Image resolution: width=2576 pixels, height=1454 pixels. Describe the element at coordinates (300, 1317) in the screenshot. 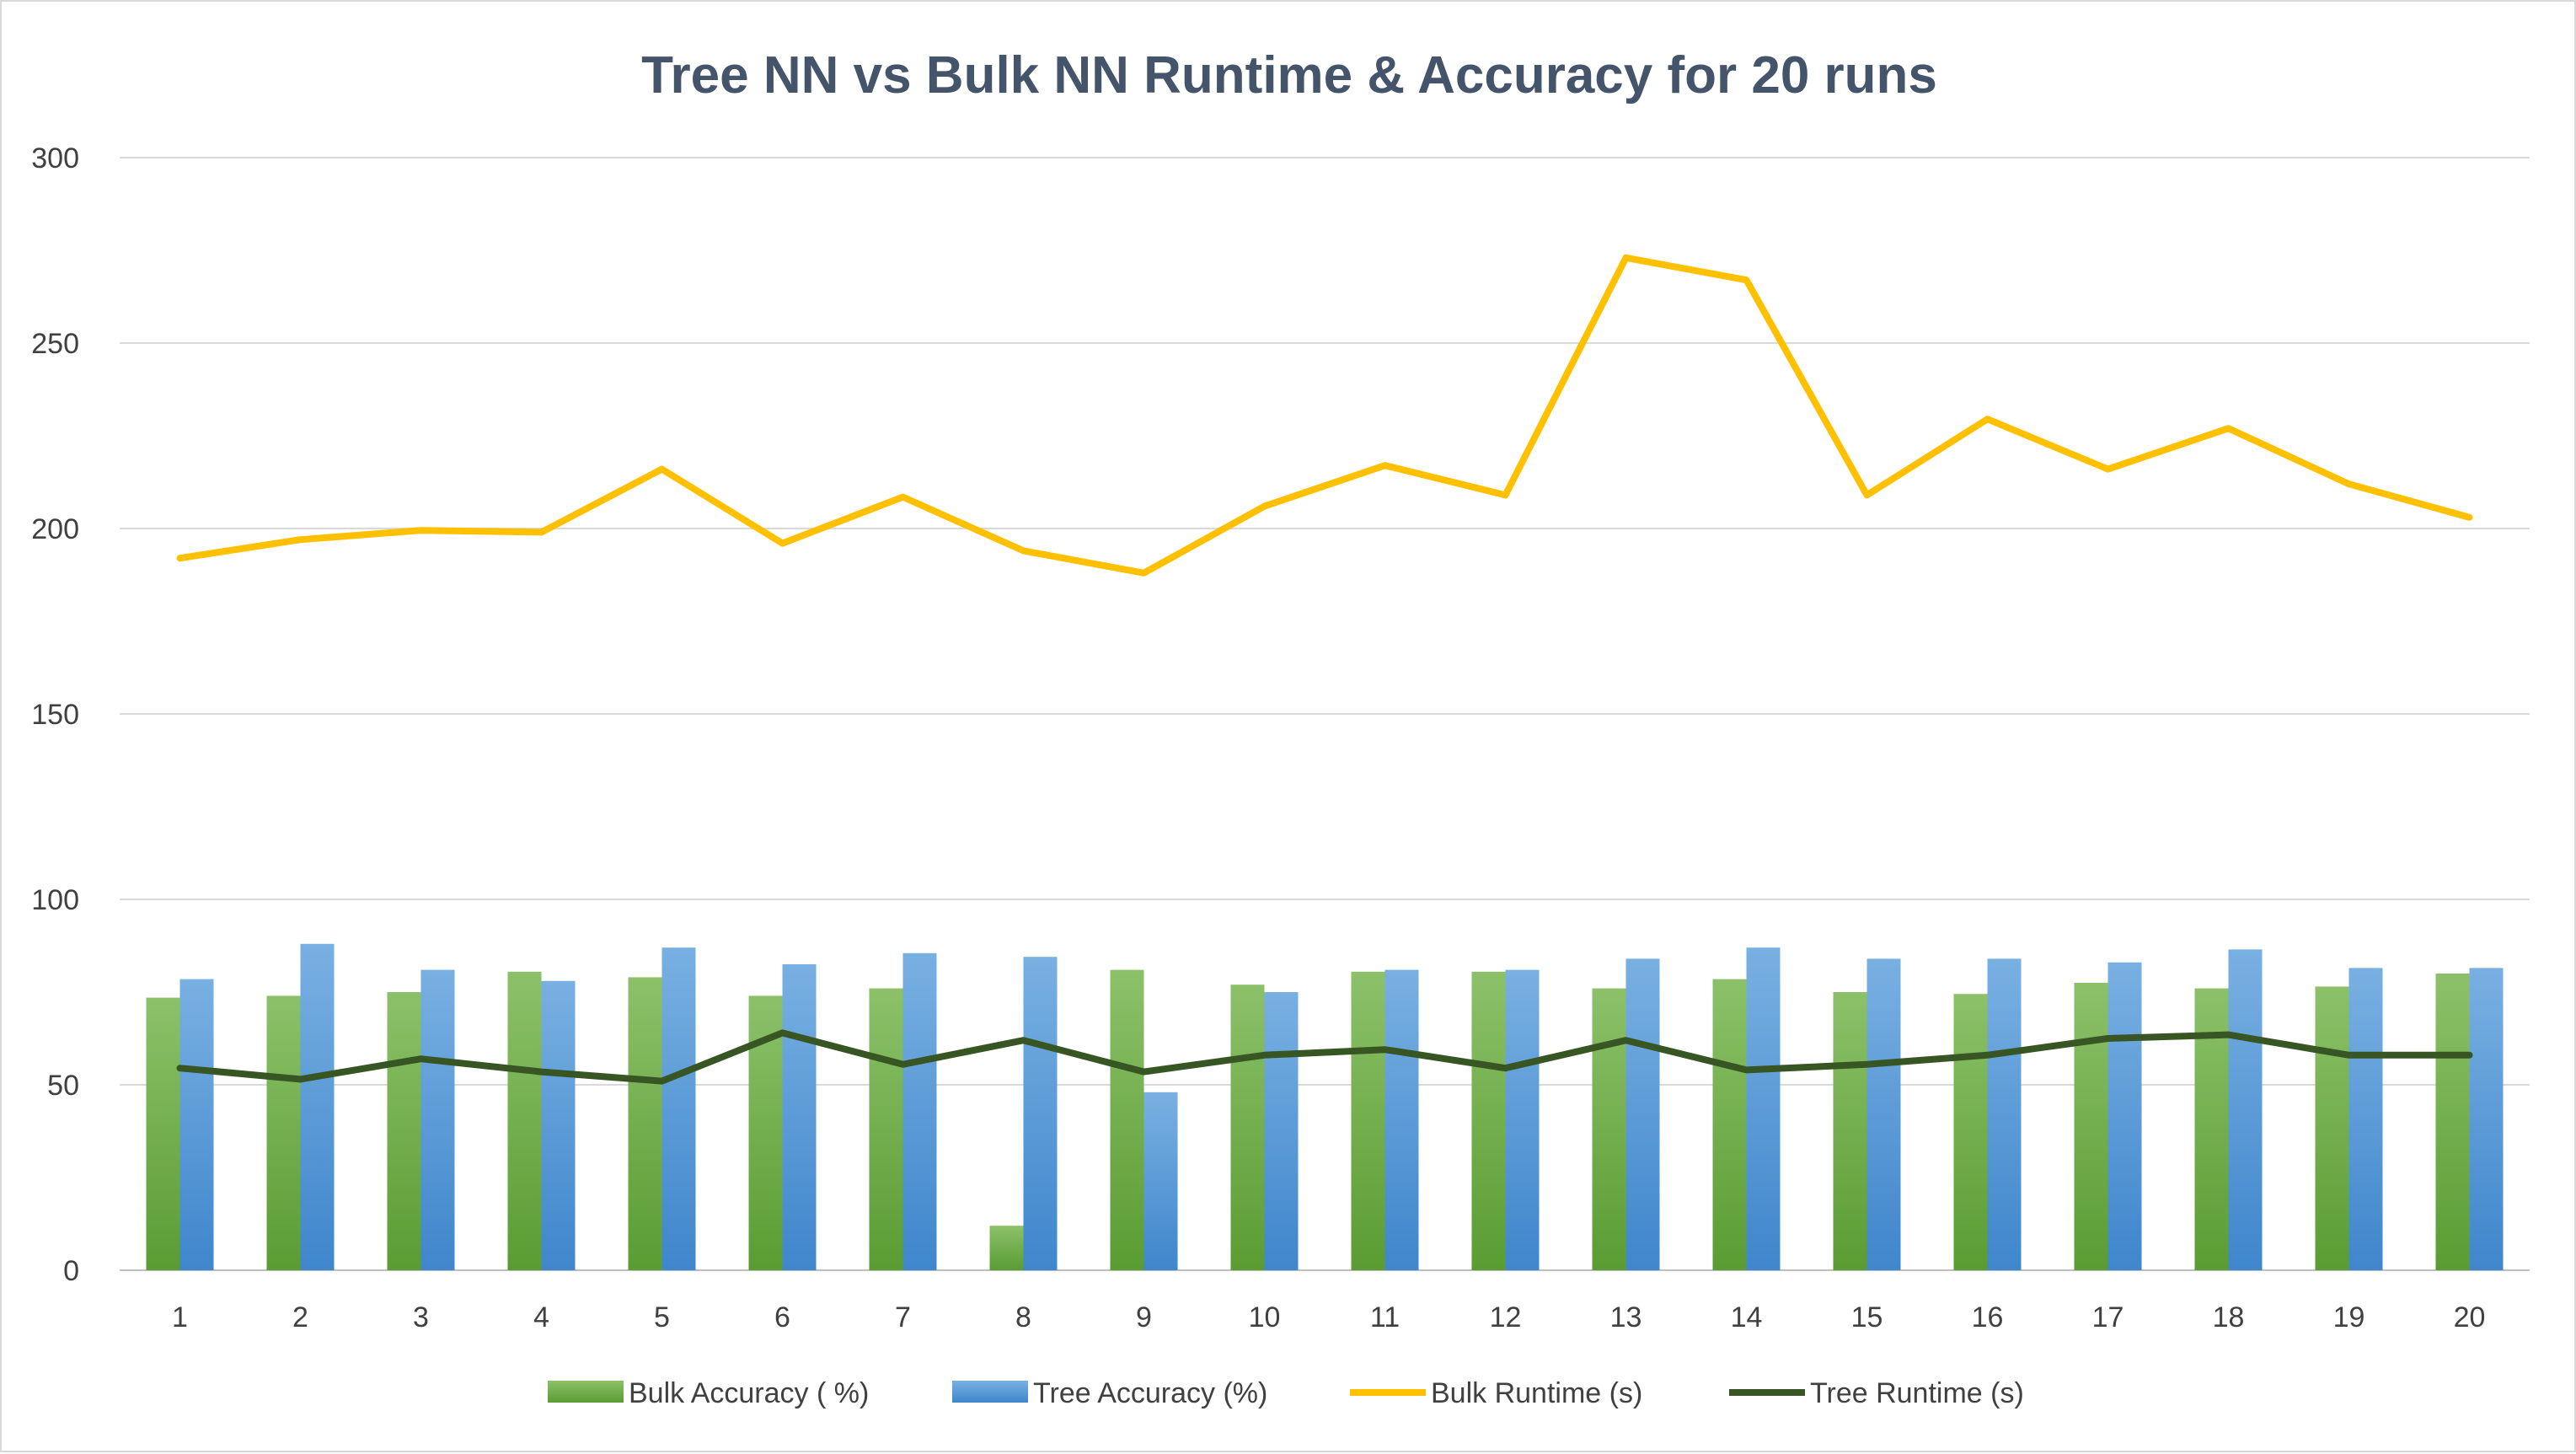

I see `x-tick-label: 2` at that location.